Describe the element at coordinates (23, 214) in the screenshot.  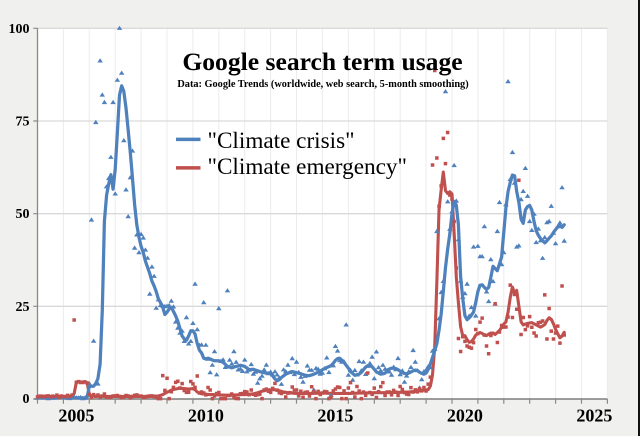
I see `svg-text: 50` at that location.